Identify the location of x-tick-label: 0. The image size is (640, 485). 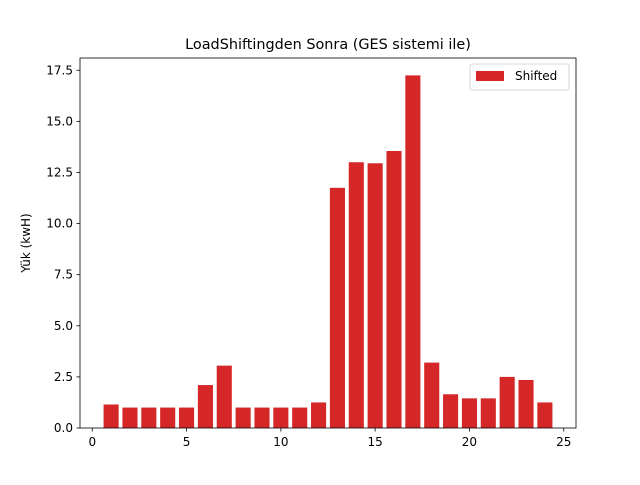
(92, 442).